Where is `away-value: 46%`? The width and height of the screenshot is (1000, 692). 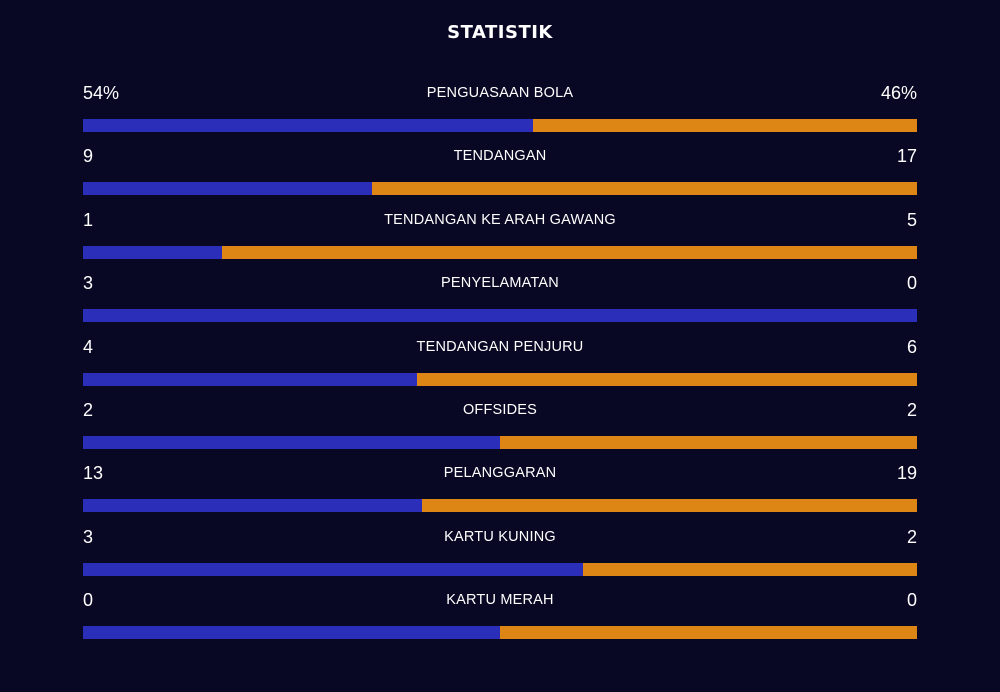 away-value: 46% is located at coordinates (898, 93).